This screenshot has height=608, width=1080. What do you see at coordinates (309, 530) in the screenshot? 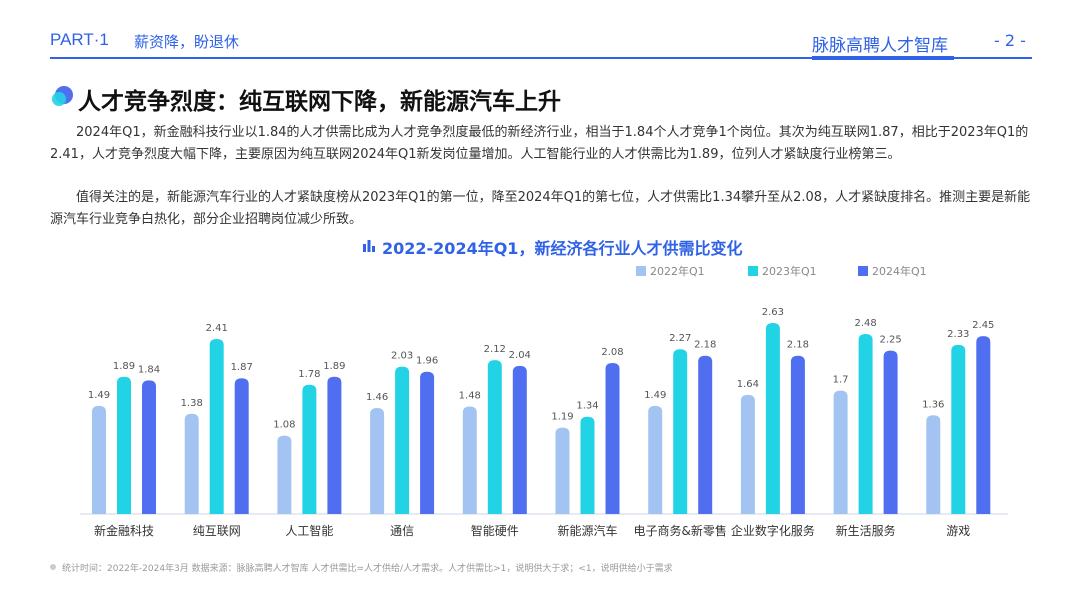
I see `category-label: 人工智能` at bounding box center [309, 530].